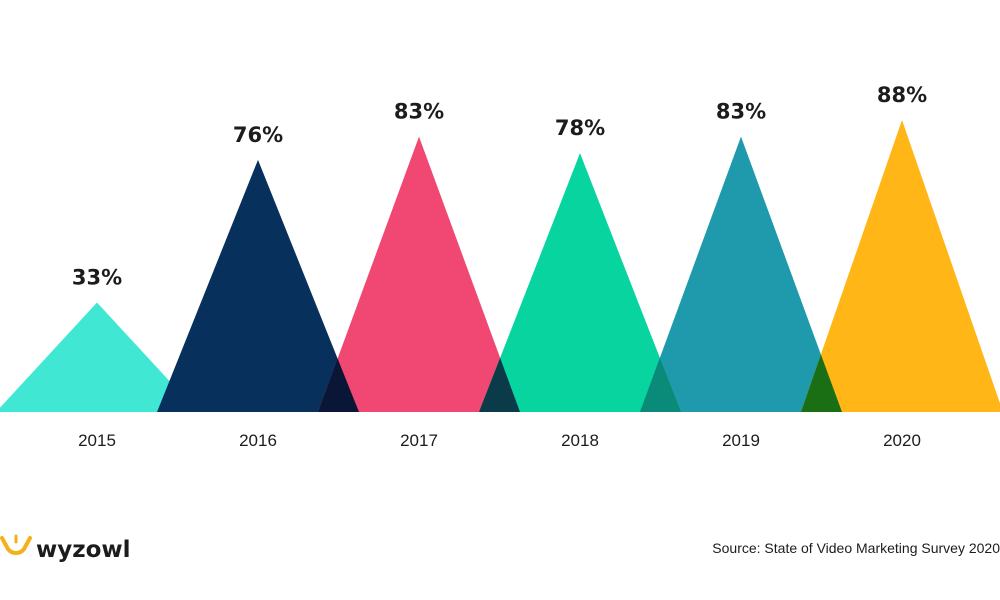 Image resolution: width=1000 pixels, height=600 pixels. I want to click on triangle-bar-2016, so click(258, 285).